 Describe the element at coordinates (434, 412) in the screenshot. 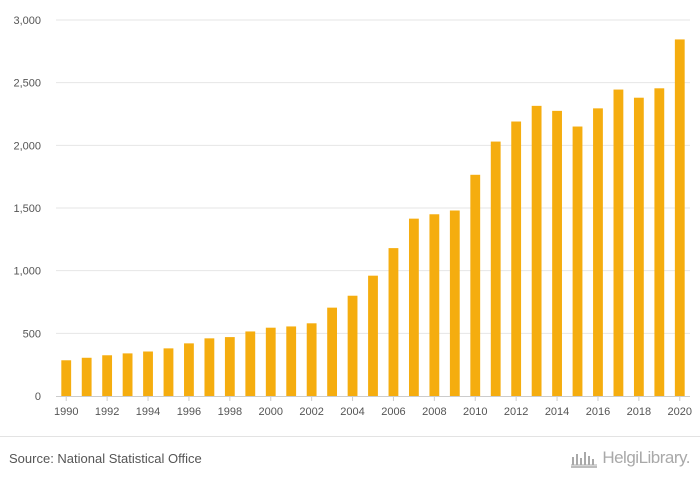

I see `x-tick-label: 2008` at that location.